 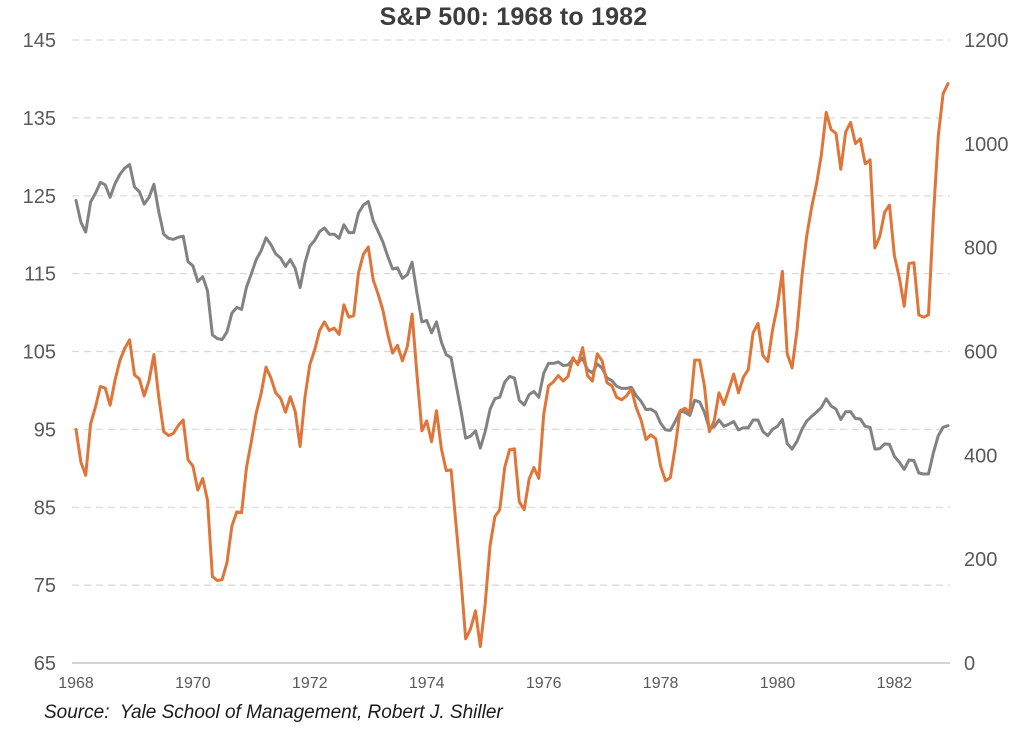 I want to click on left-axis-tick-label: 145, so click(x=39, y=41).